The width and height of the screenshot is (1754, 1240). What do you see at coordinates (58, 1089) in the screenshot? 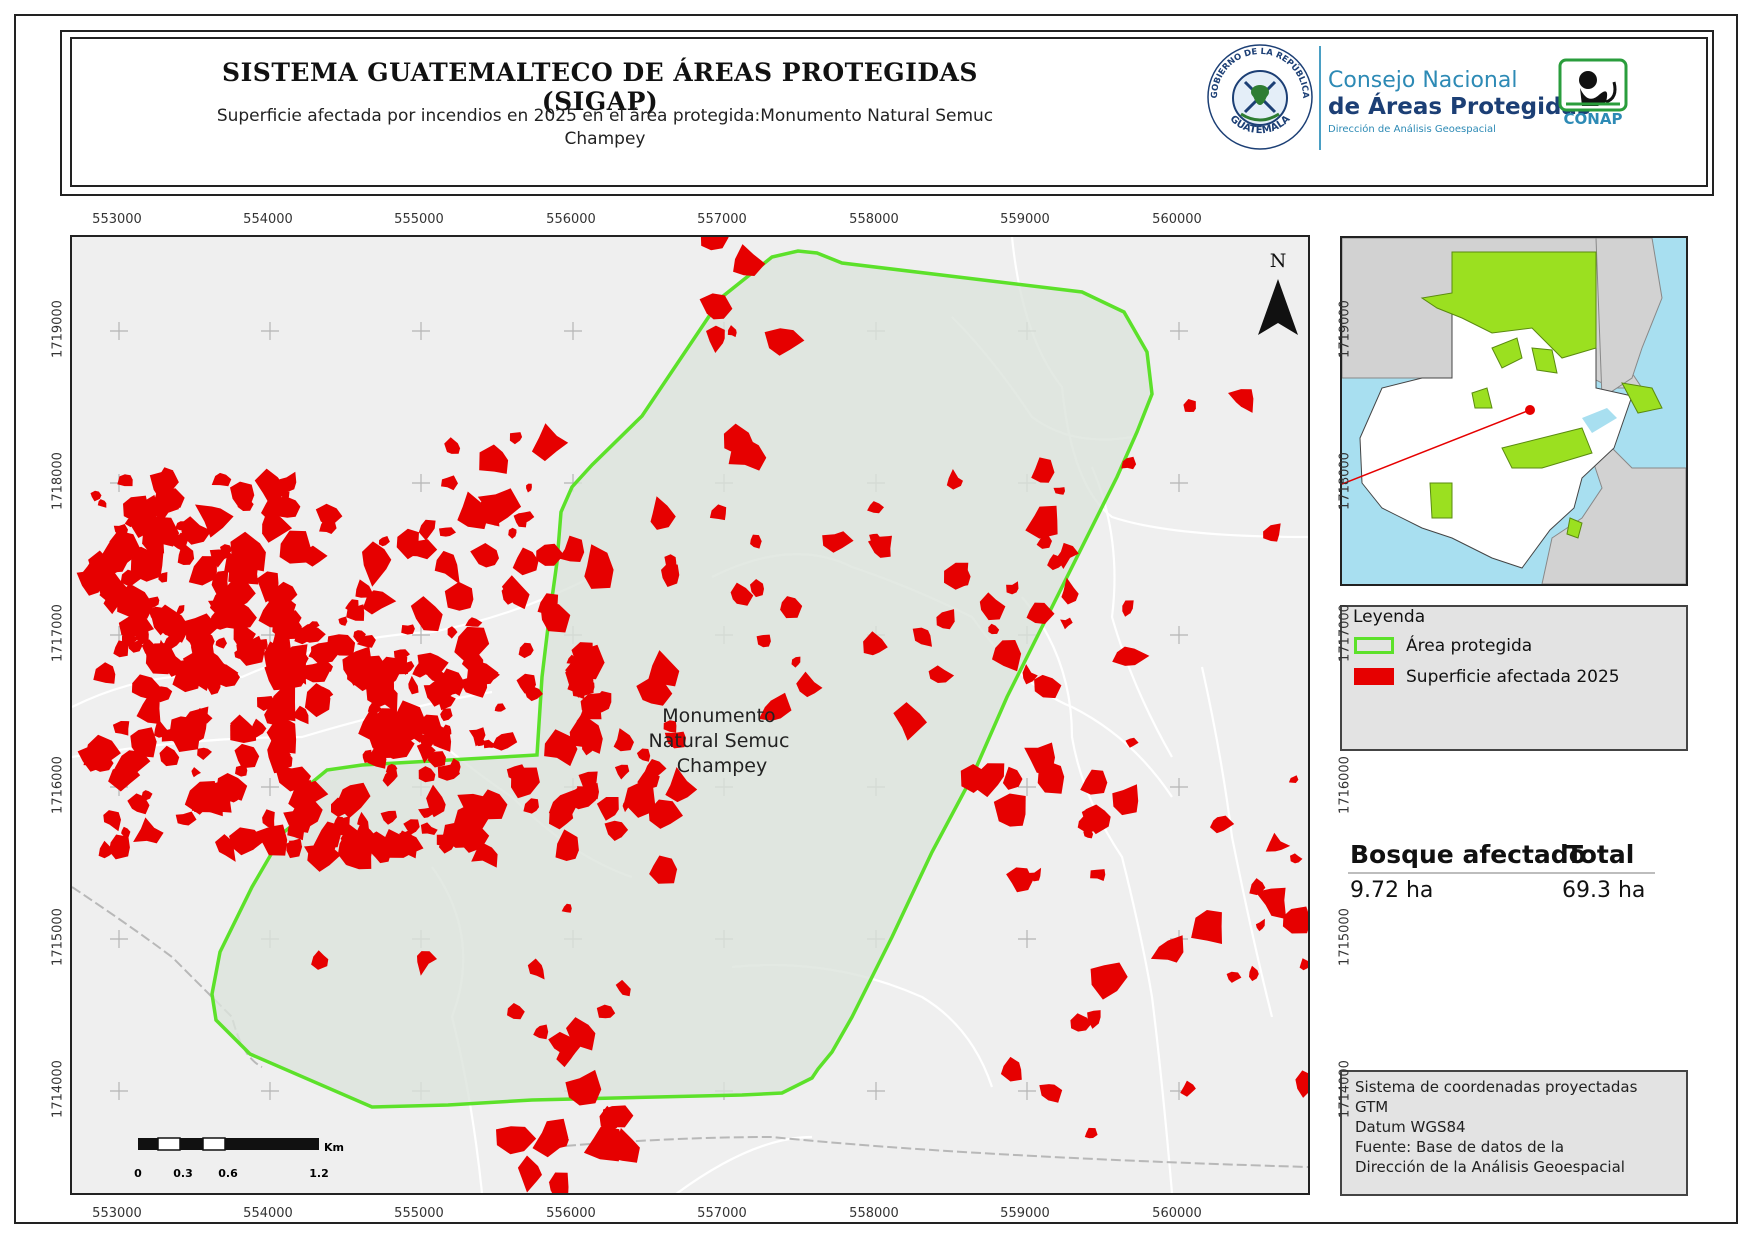
I see `y-tick-label-left: 1714000` at bounding box center [58, 1089].